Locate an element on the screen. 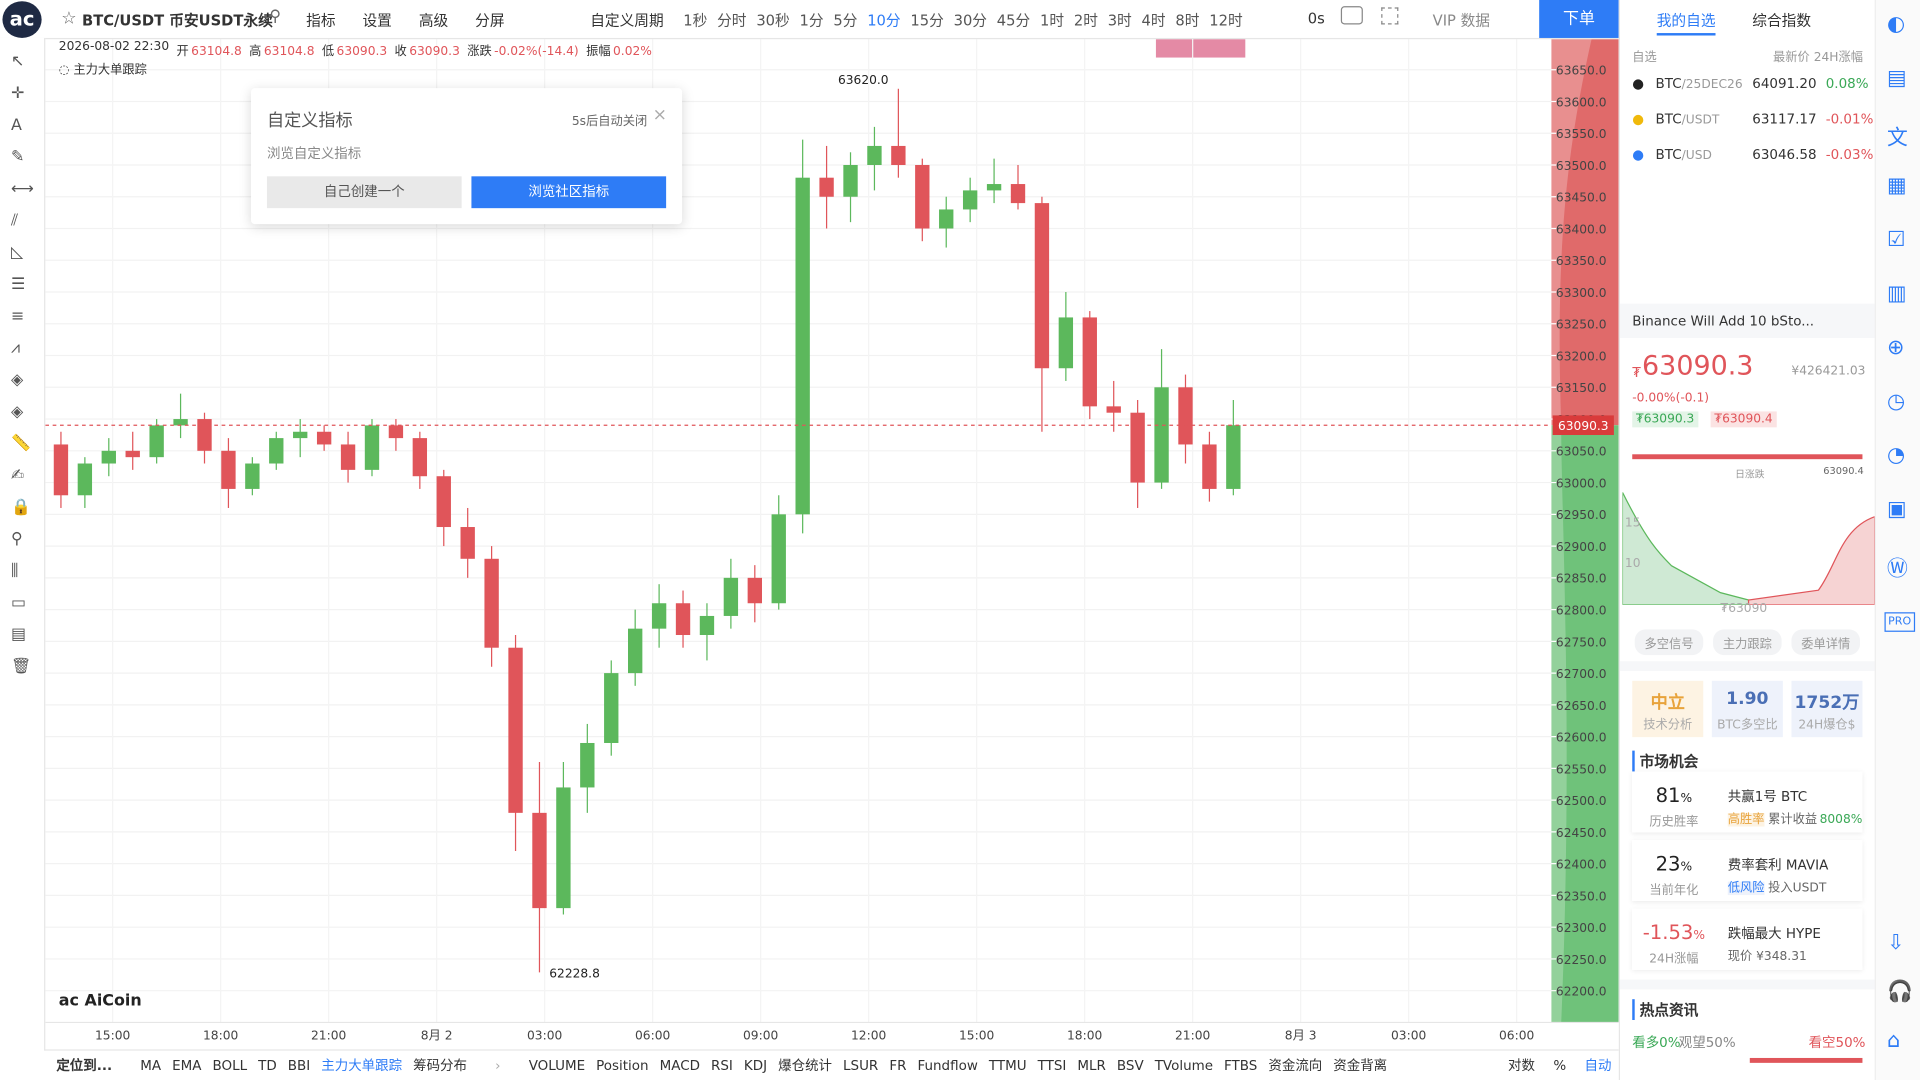  opp-title: 共赢1号 BTC is located at coordinates (1767, 796).